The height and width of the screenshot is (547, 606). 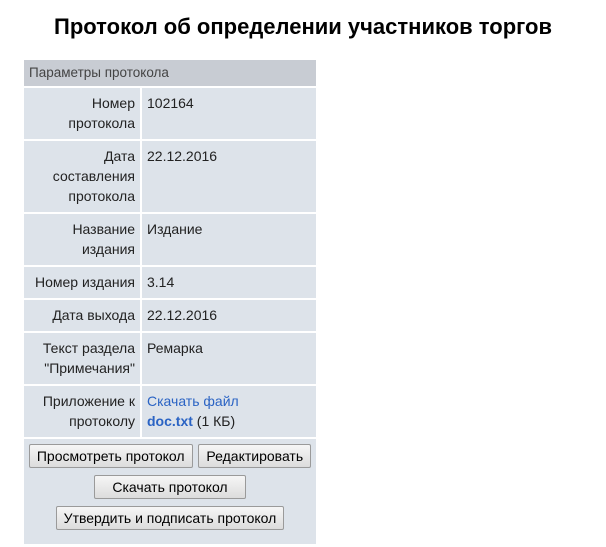 I want to click on table-row: Номер протокола 102164, so click(x=170, y=114).